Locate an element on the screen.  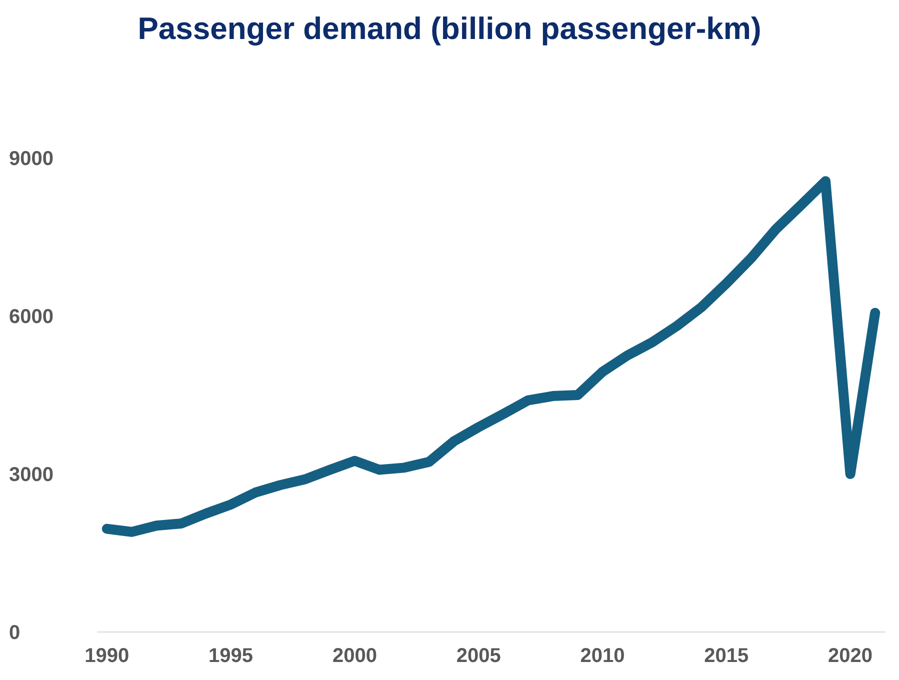
y-tick-label: 9000 is located at coordinates (31, 159).